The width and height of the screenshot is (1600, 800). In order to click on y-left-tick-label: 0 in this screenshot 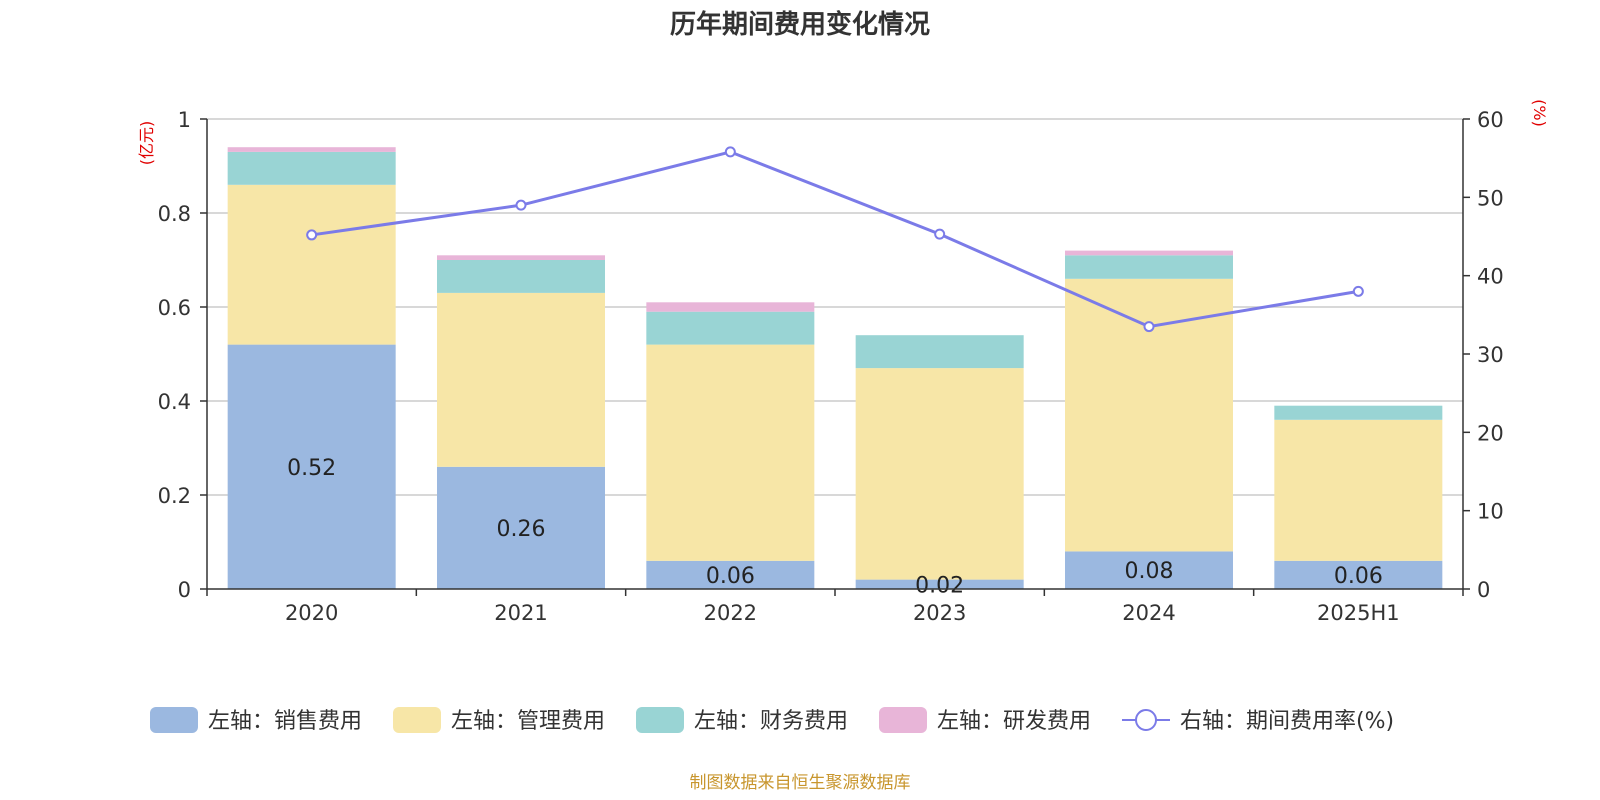, I will do `click(184, 590)`.